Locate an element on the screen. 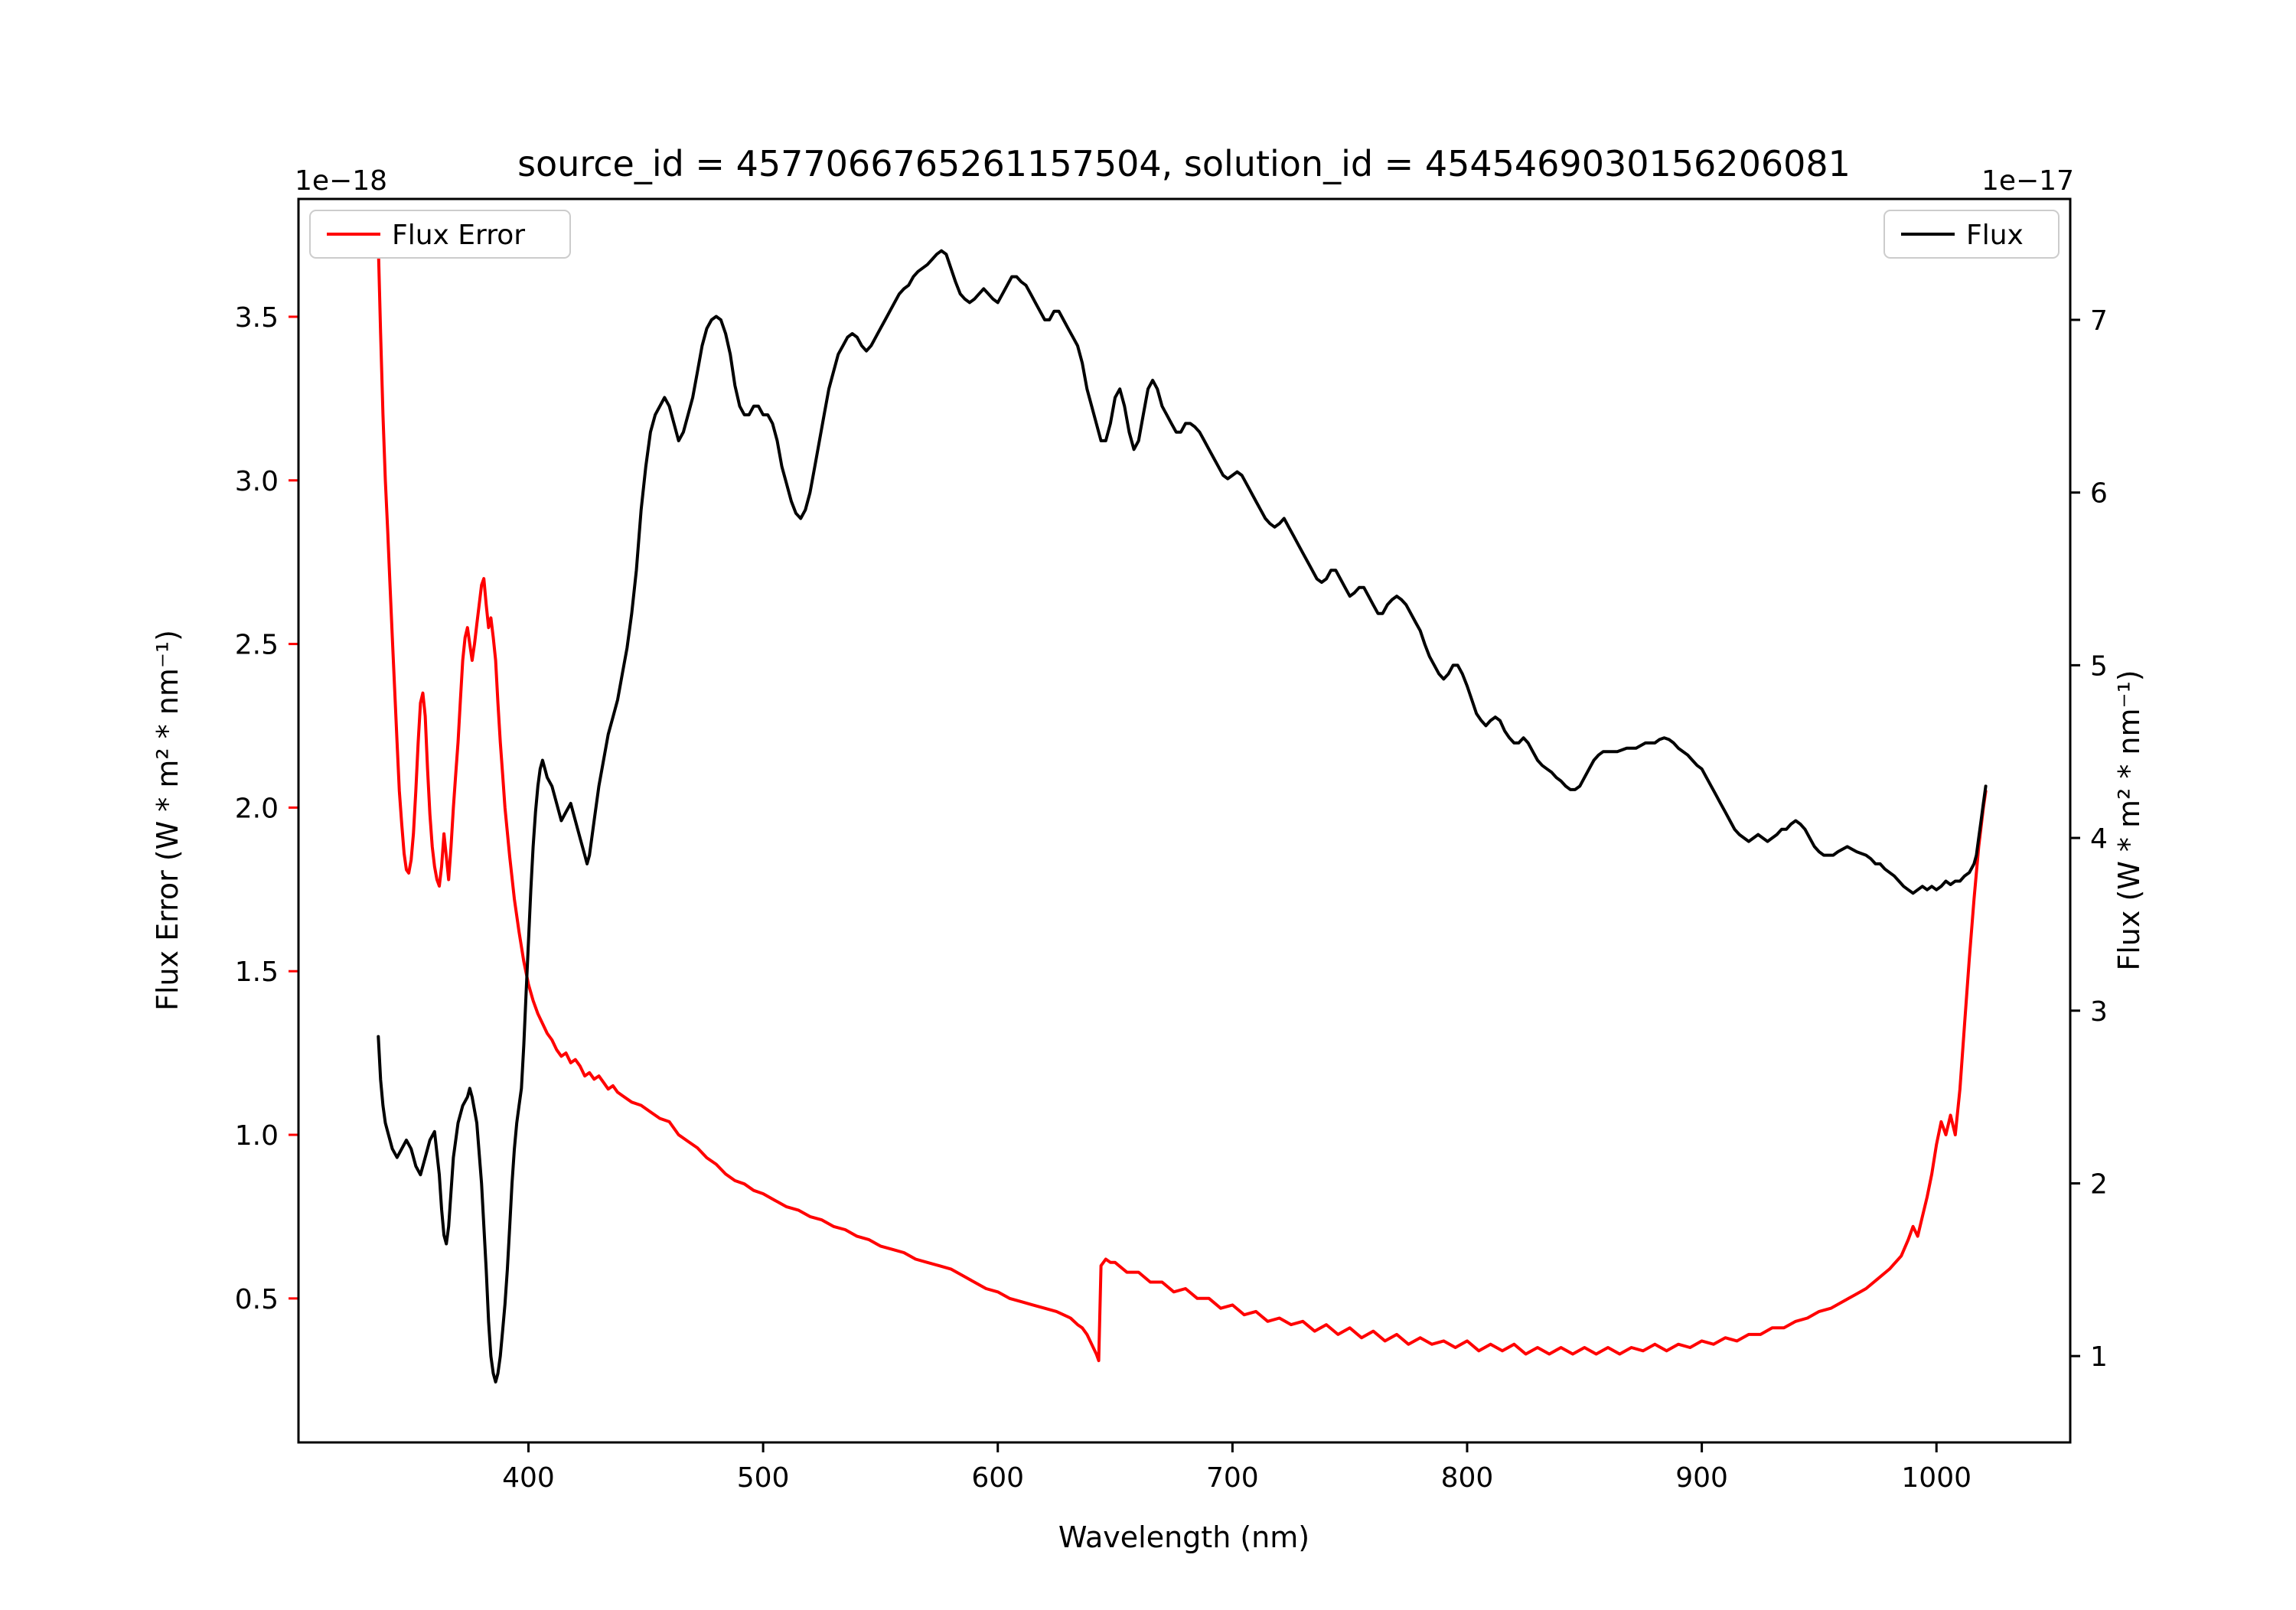 The image size is (2296, 1610). left-y-tick-label: 2.5 is located at coordinates (257, 646).